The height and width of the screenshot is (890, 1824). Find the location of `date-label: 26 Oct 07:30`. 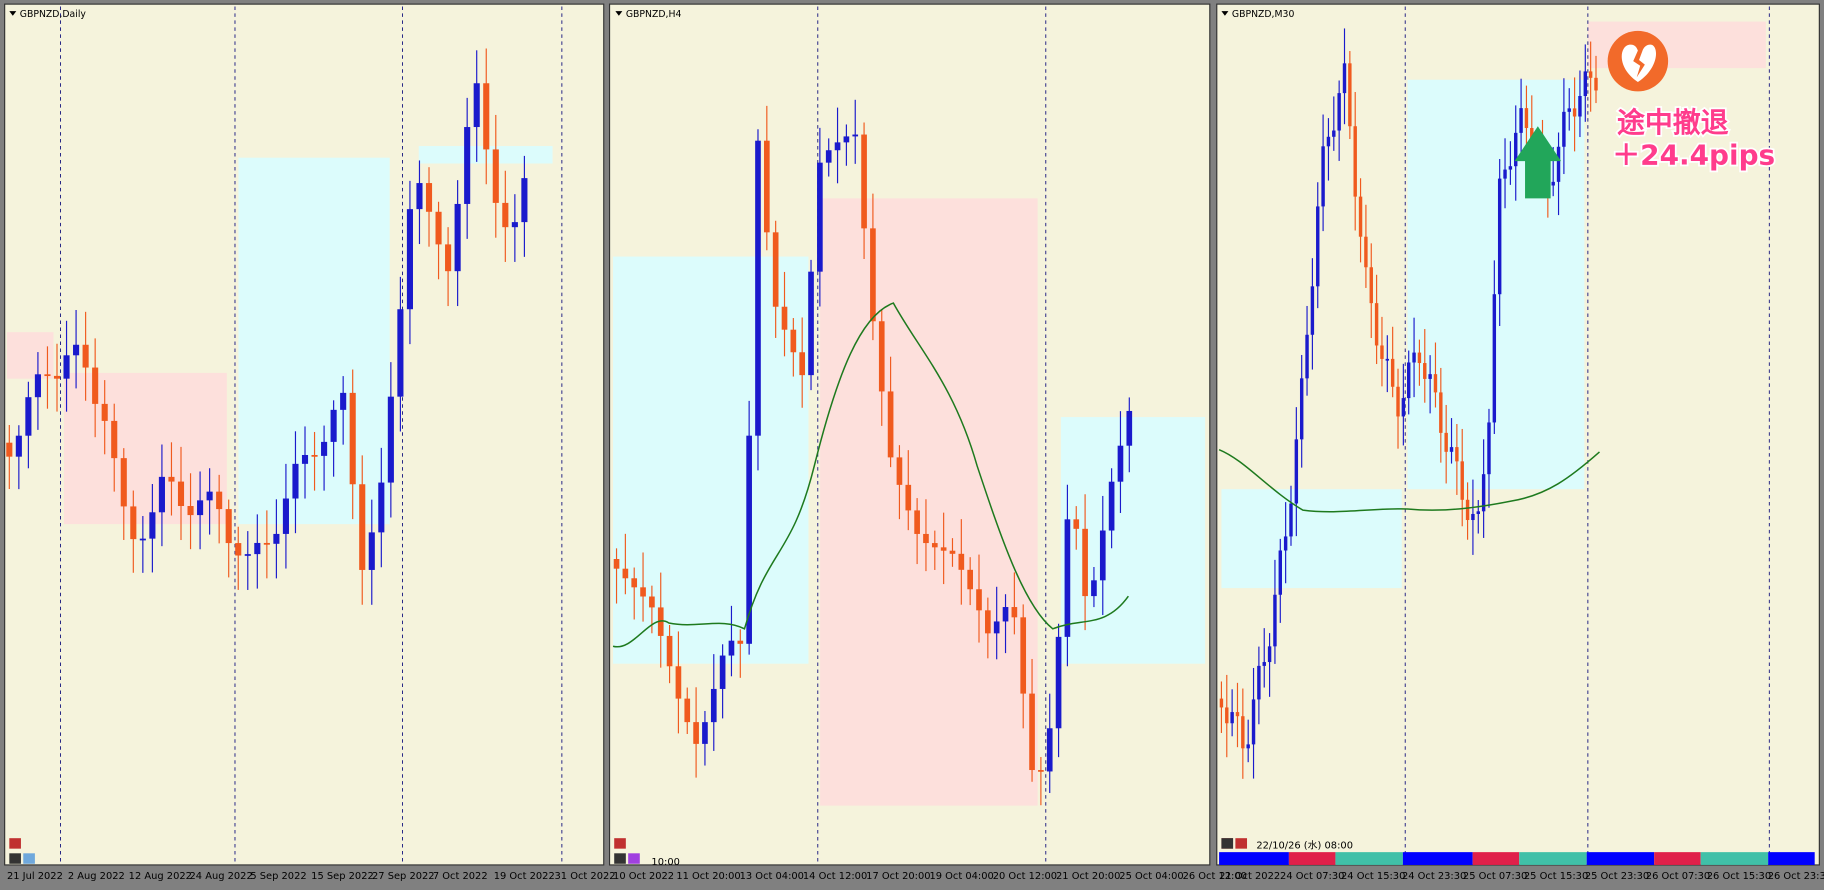

date-label: 26 Oct 07:30 is located at coordinates (1678, 876).